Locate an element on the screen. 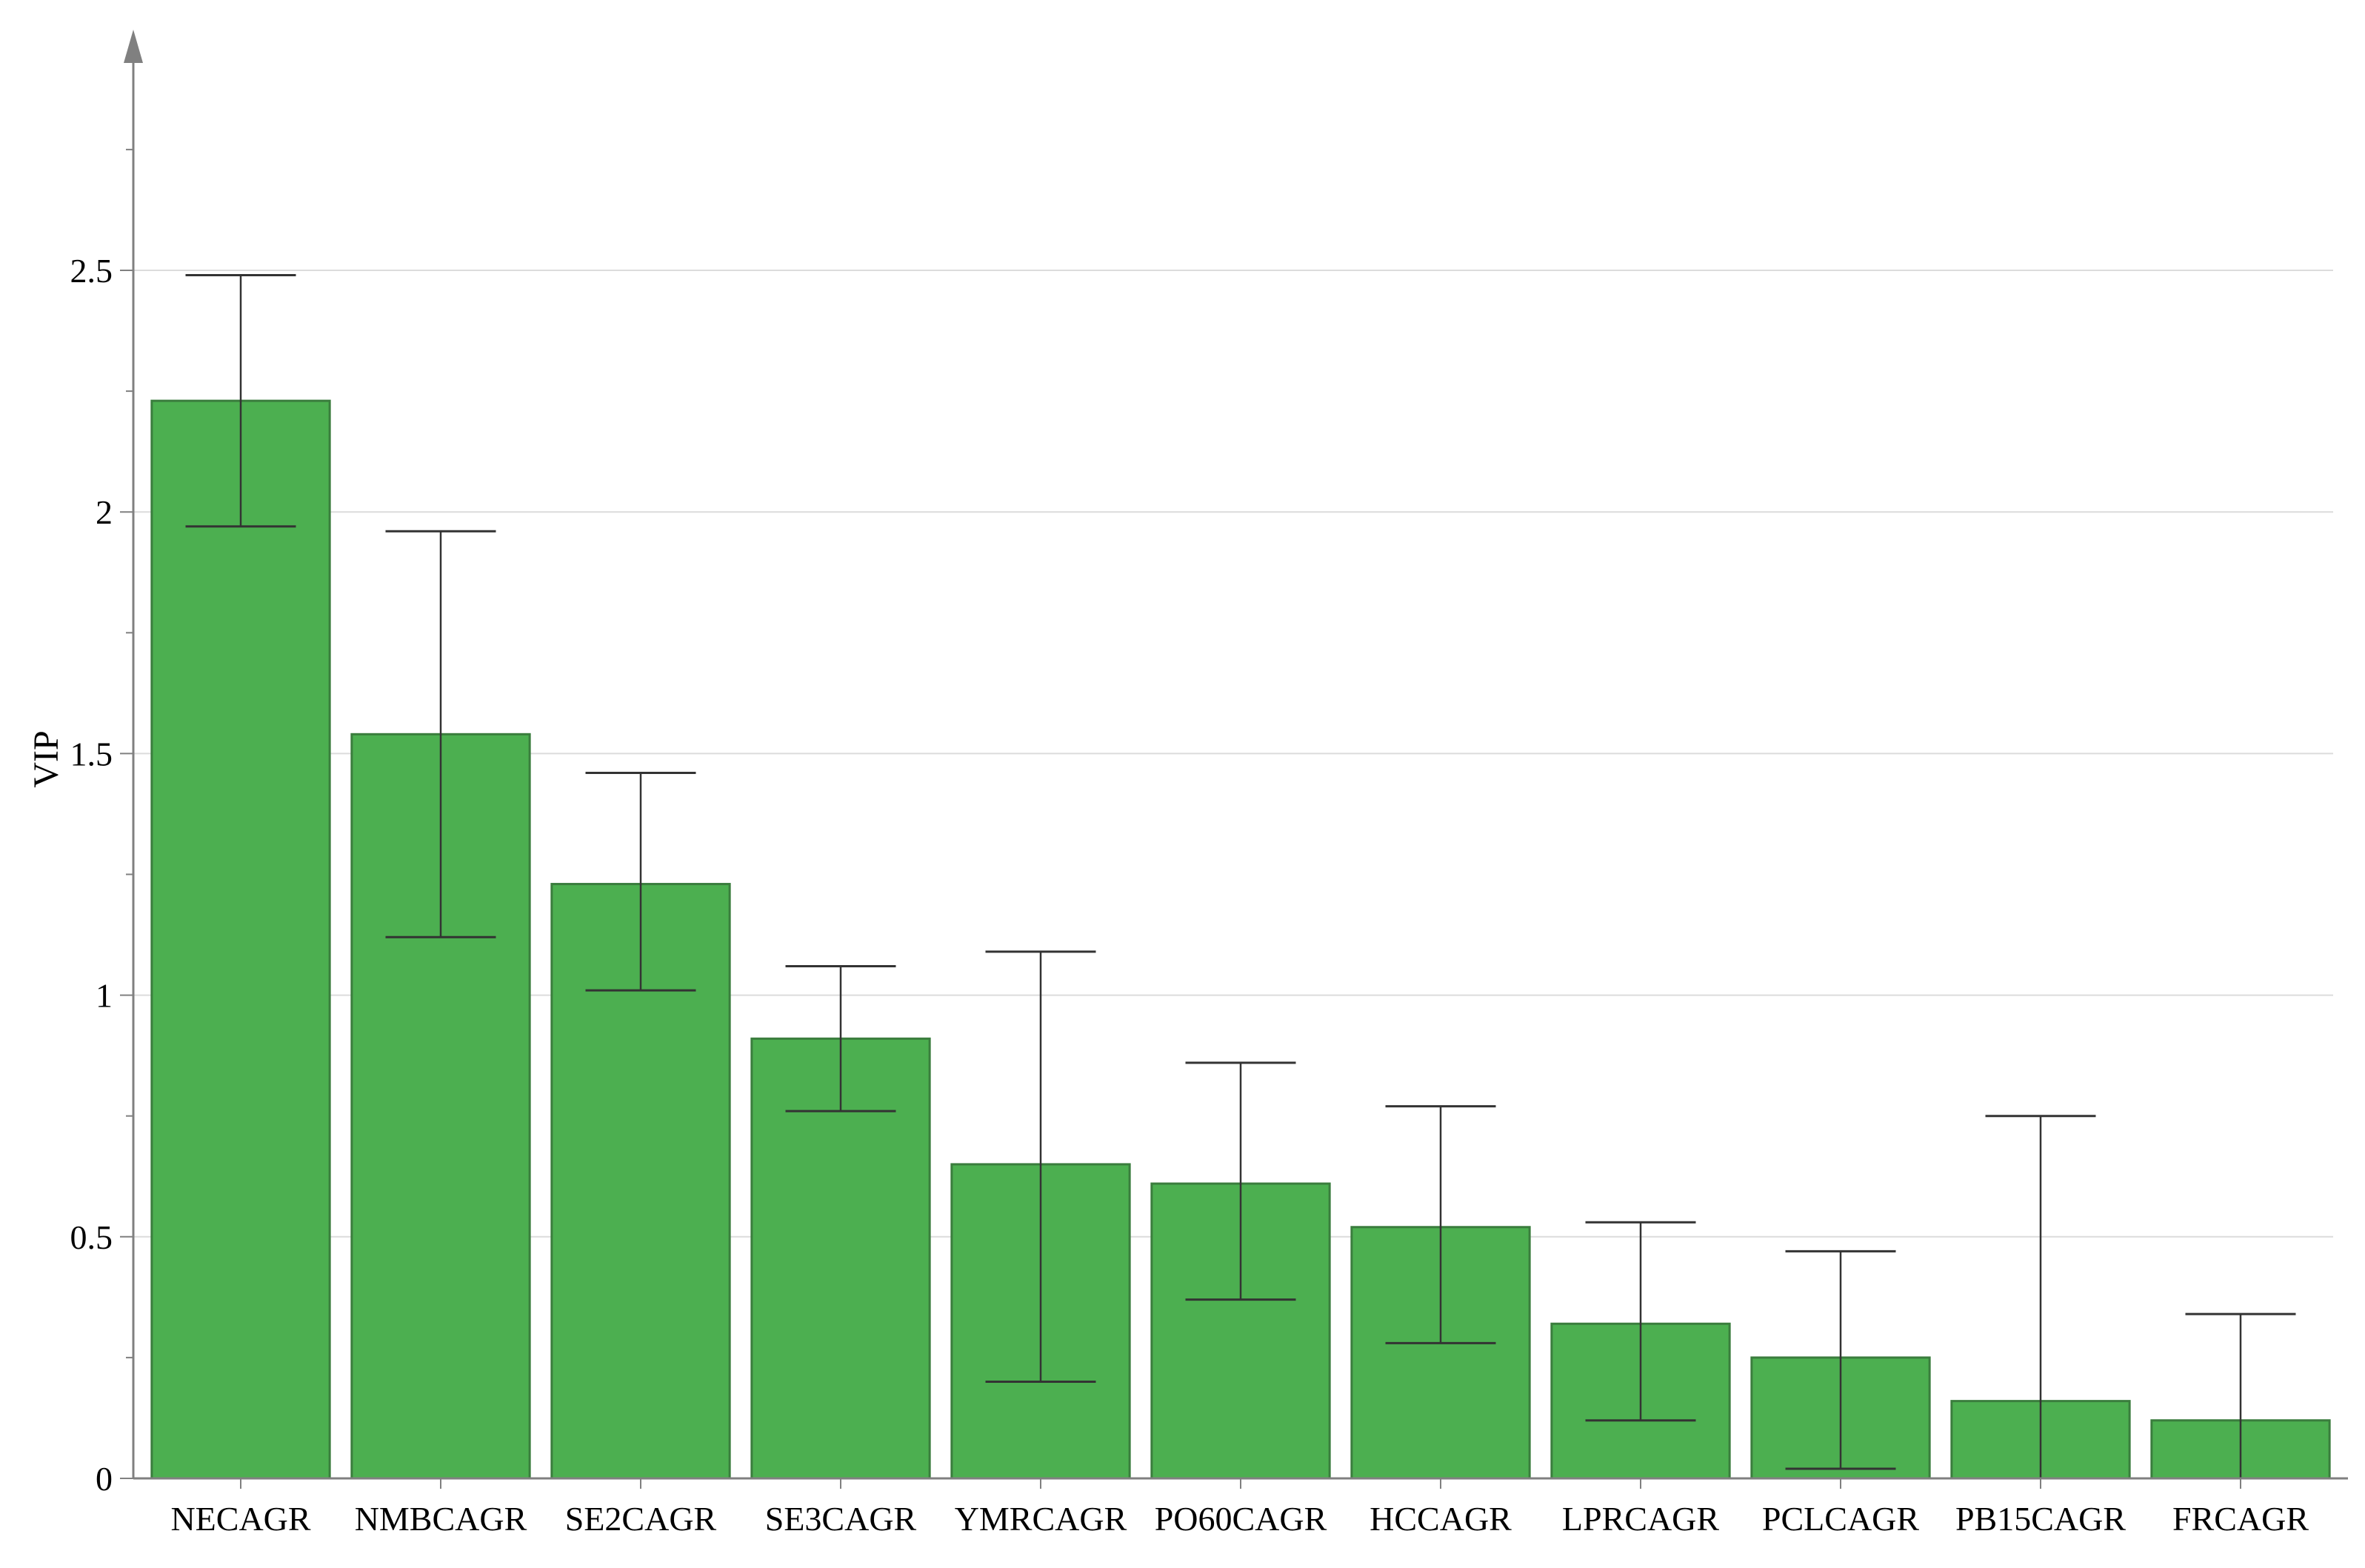  y-tick-label: 2 is located at coordinates (105, 512).